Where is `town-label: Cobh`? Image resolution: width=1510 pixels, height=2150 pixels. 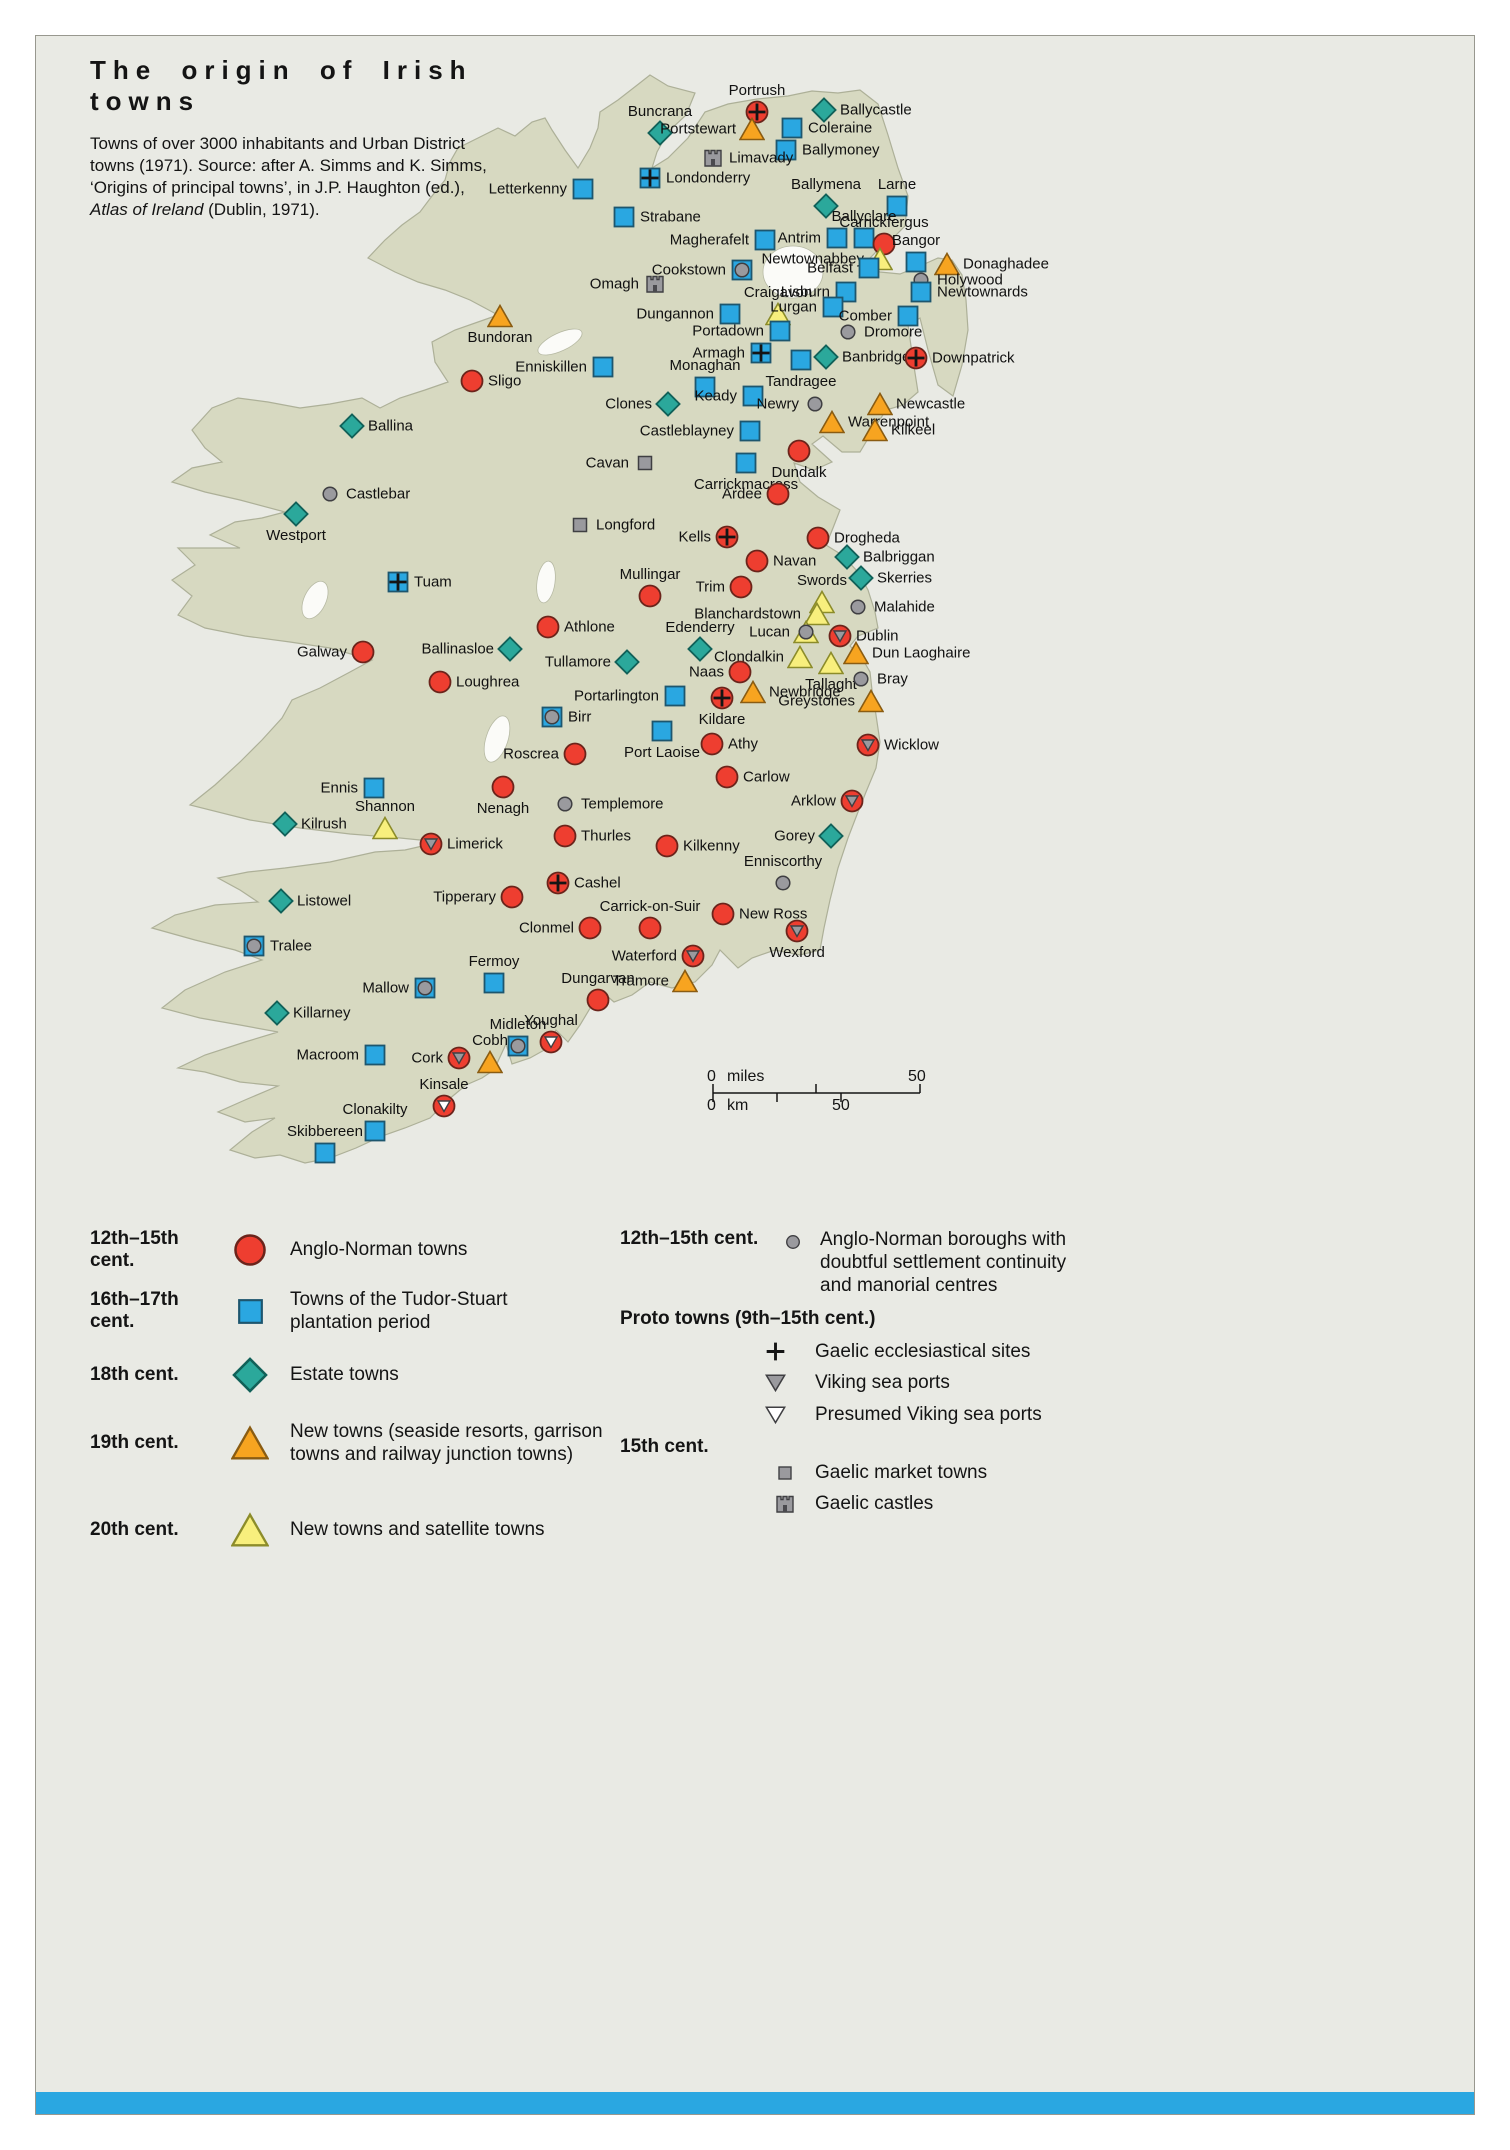
town-label: Cobh is located at coordinates (490, 1040).